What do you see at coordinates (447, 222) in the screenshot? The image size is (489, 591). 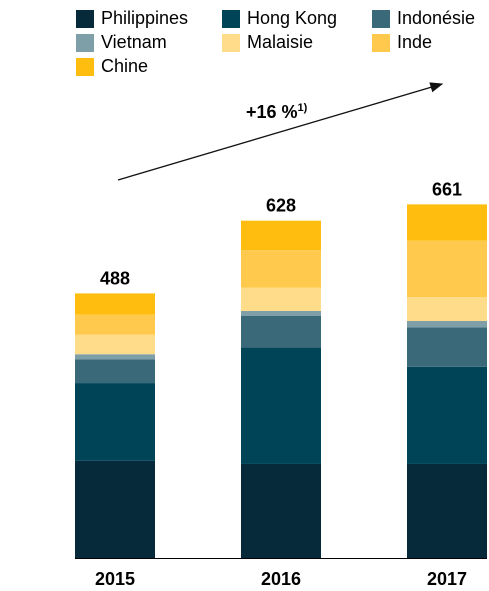 I see `bar-segment-chine-2017` at bounding box center [447, 222].